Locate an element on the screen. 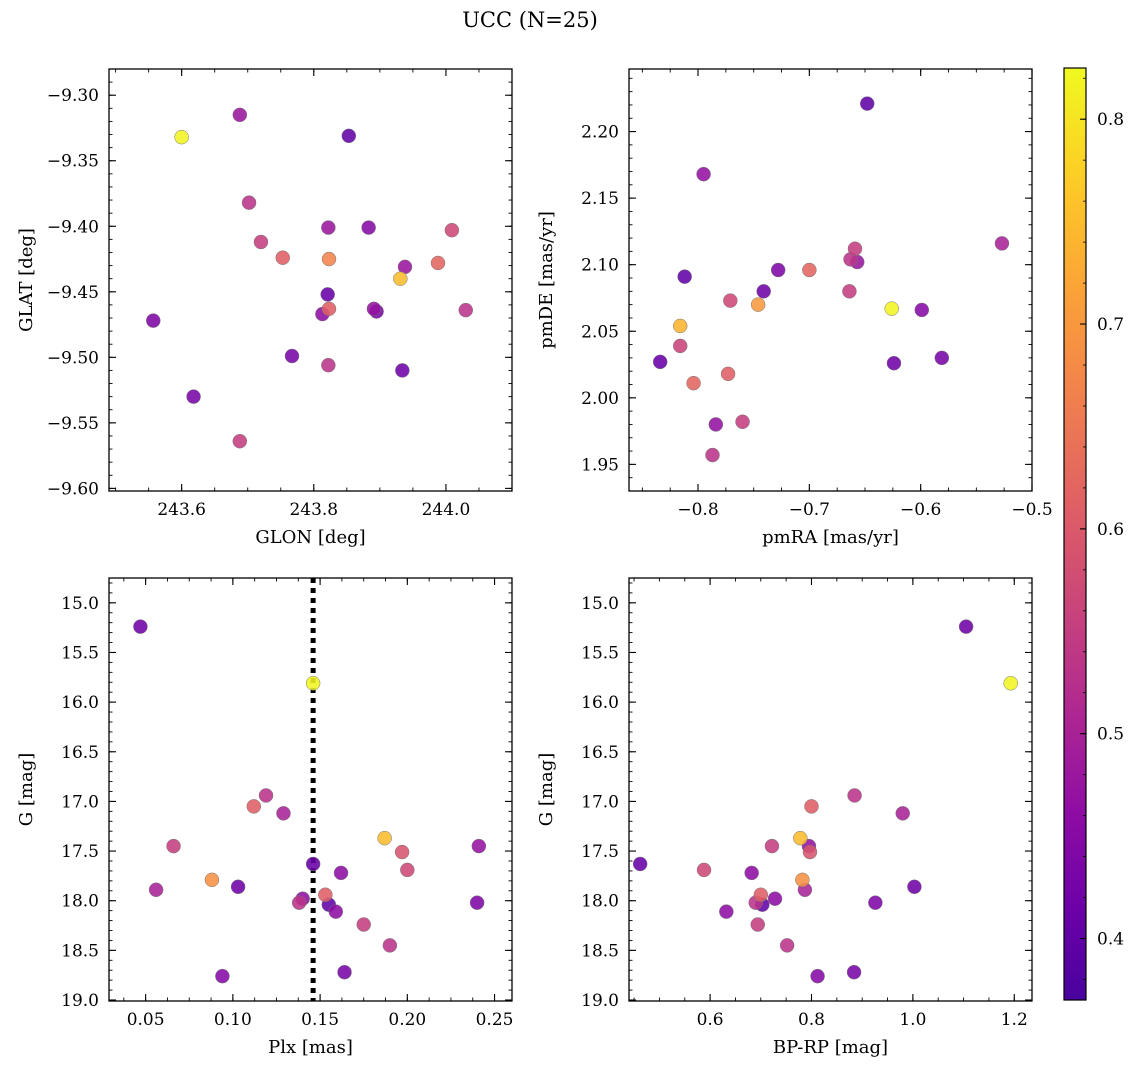  x-tick-label: 1.0 is located at coordinates (912, 1020).